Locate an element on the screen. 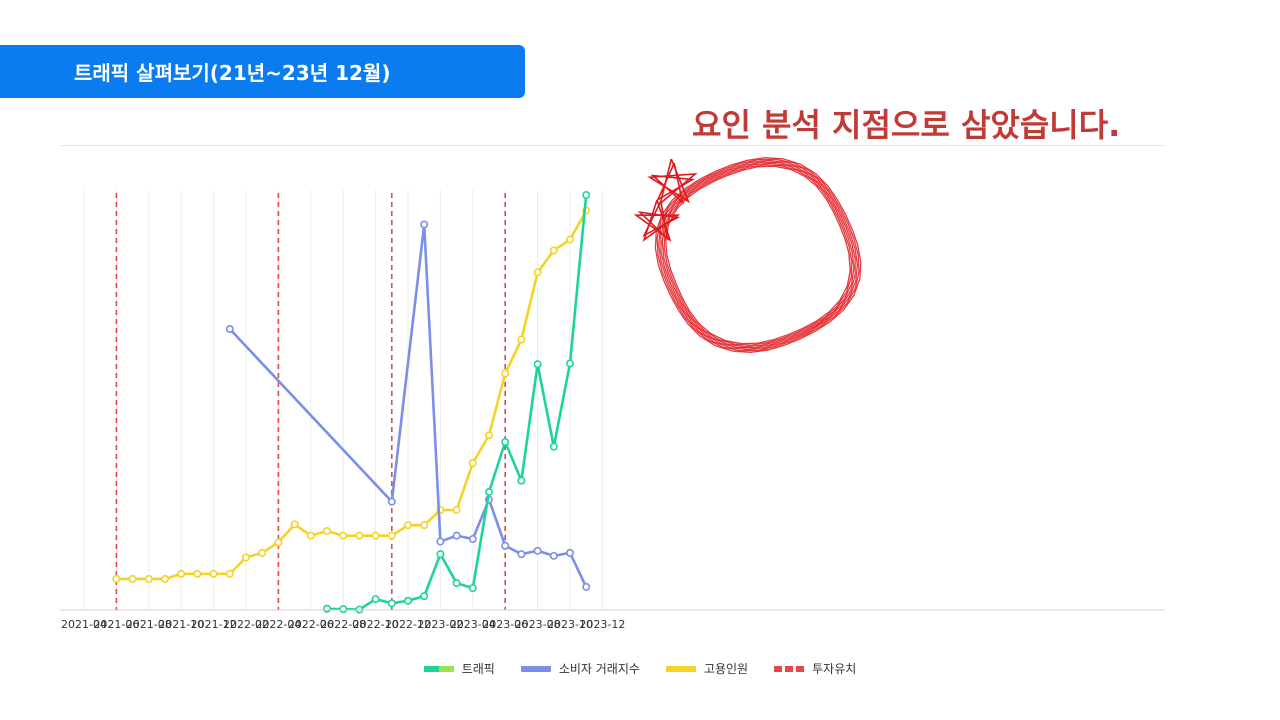  highlight-annotation is located at coordinates (747, 255).